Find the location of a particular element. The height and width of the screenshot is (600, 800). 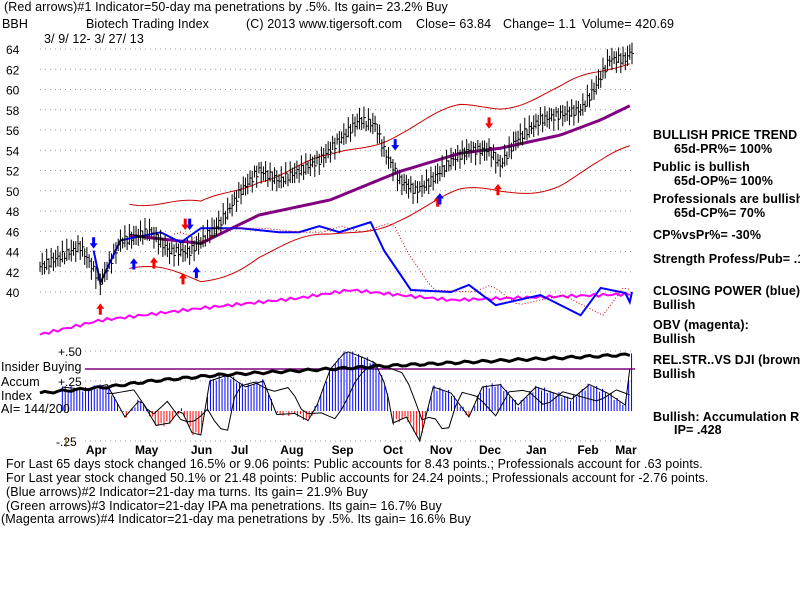

pros-label: Professionals are bullish is located at coordinates (726, 199).